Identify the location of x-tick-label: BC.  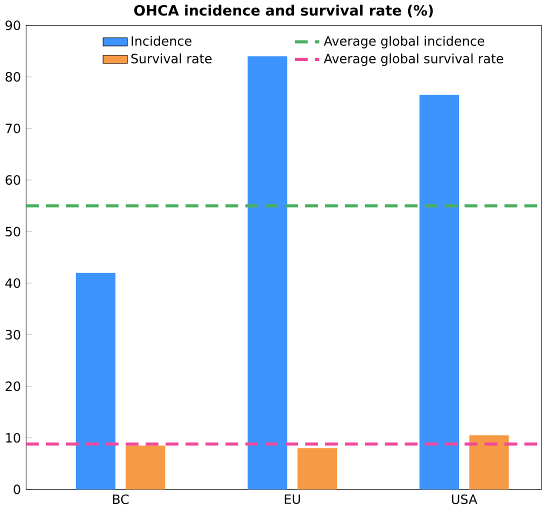
(121, 499).